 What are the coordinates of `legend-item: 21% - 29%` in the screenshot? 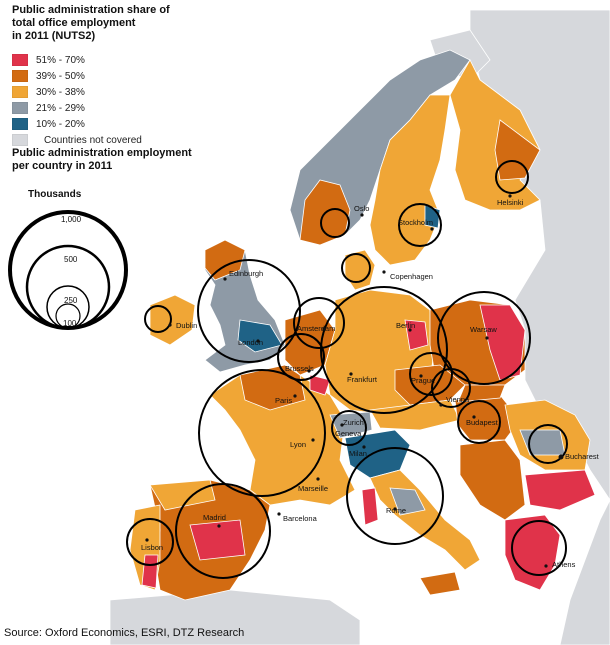 It's located at (77, 108).